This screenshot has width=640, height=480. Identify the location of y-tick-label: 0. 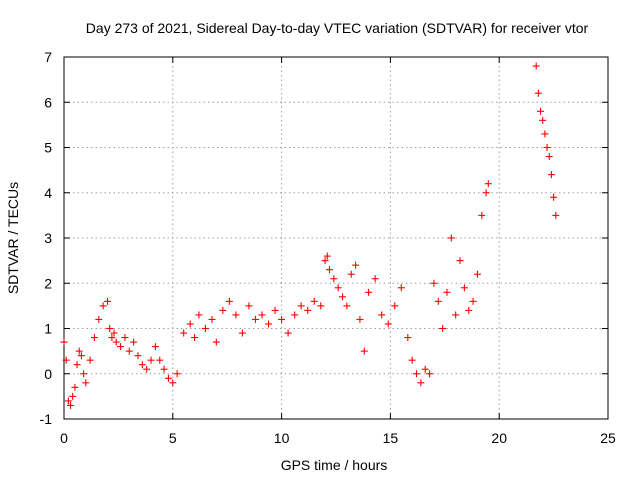
(48, 374).